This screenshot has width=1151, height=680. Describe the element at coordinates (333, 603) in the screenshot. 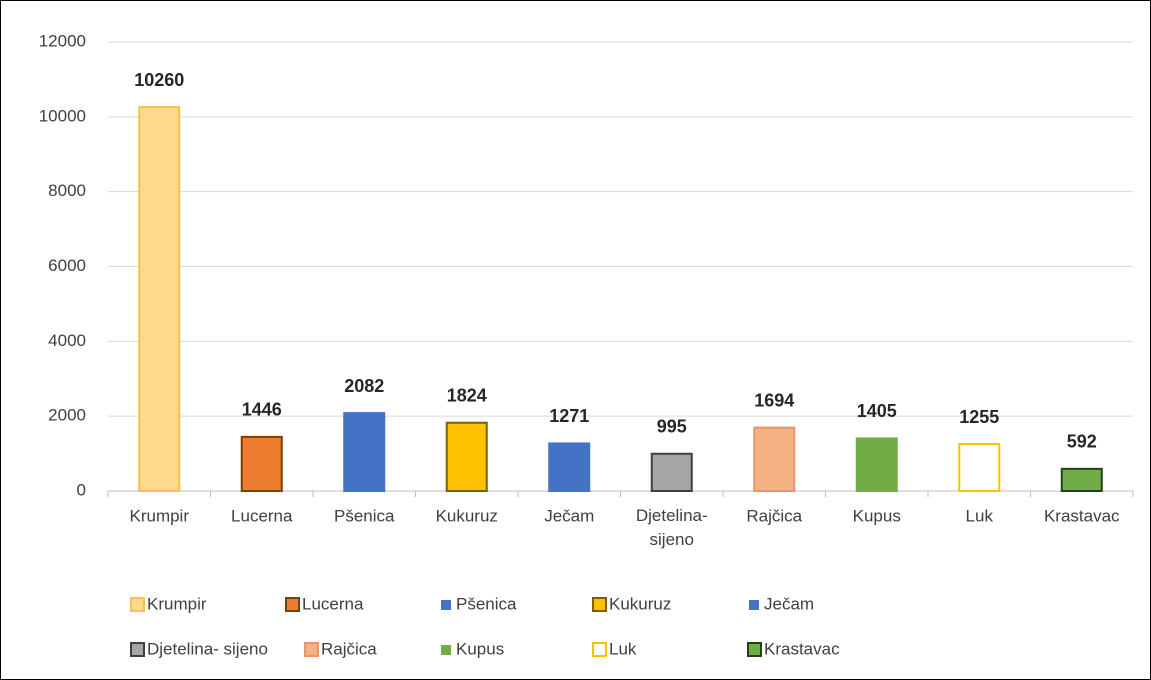

I see `legend-label: Lucerna` at that location.